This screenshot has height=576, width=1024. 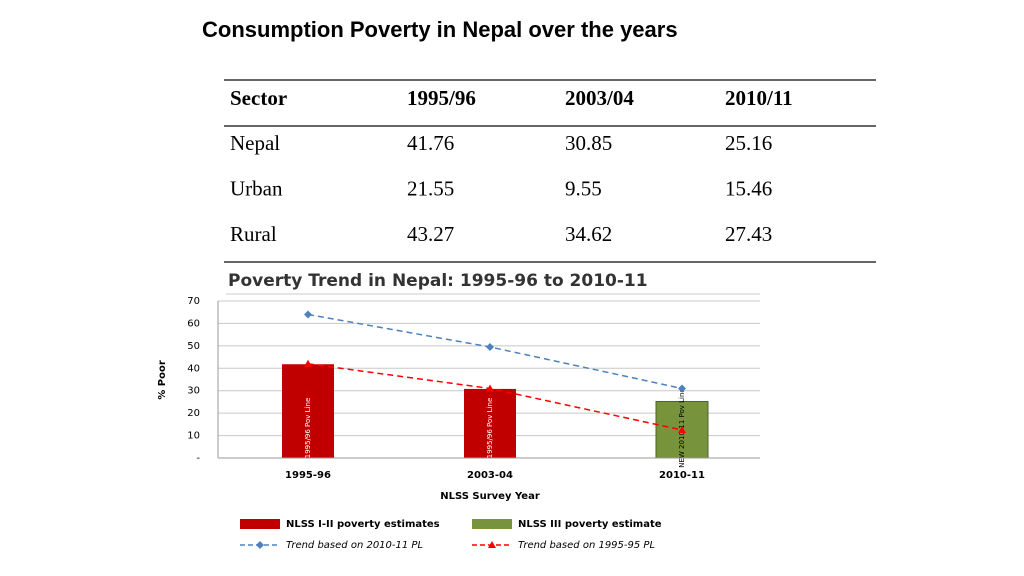 I want to click on y-tick-label: 70, so click(x=193, y=301).